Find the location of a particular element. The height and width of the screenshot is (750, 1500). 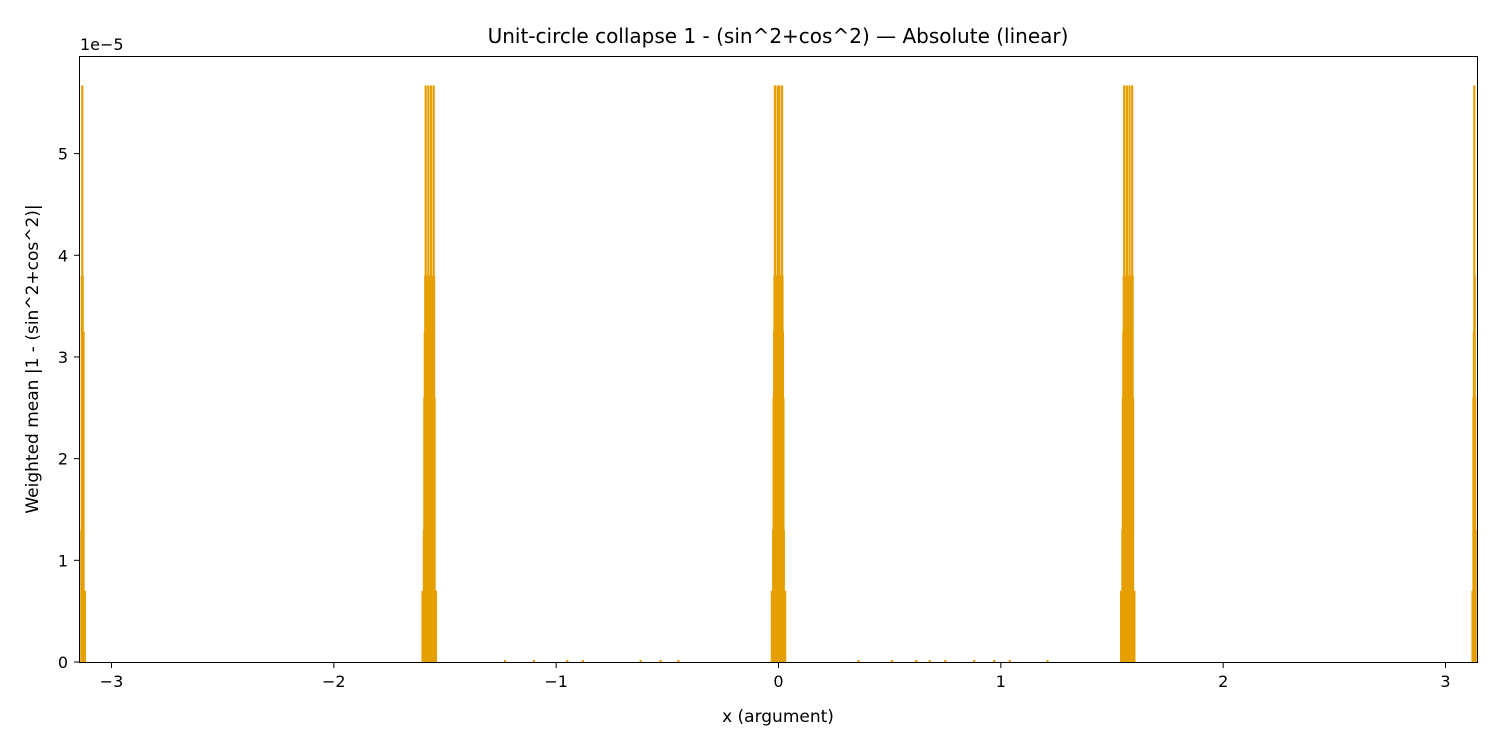

x-tick-label: −2 is located at coordinates (334, 681).